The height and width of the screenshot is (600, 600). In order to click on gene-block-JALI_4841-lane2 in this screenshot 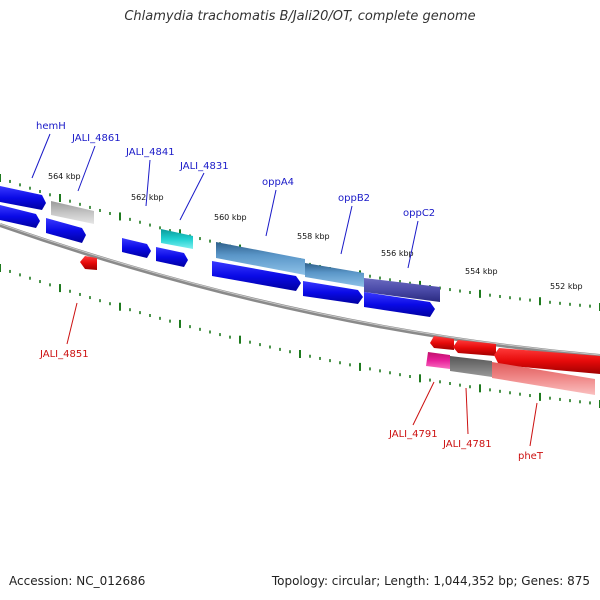, I will do `click(66, 230)`.